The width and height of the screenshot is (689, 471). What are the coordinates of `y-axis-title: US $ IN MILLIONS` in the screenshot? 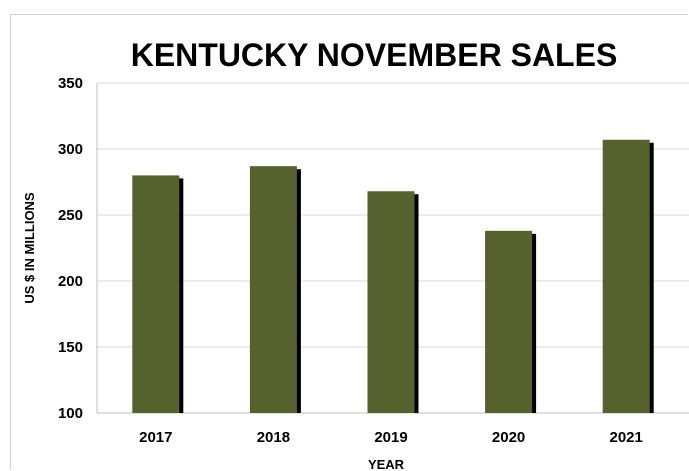 It's located at (29, 248).